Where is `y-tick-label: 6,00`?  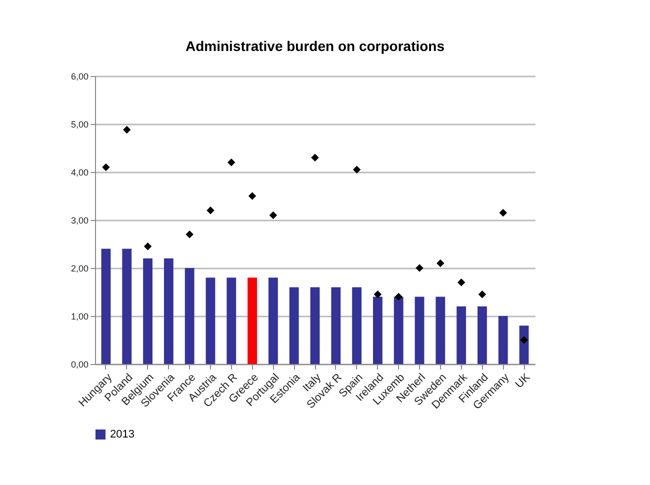
y-tick-label: 6,00 is located at coordinates (79, 77).